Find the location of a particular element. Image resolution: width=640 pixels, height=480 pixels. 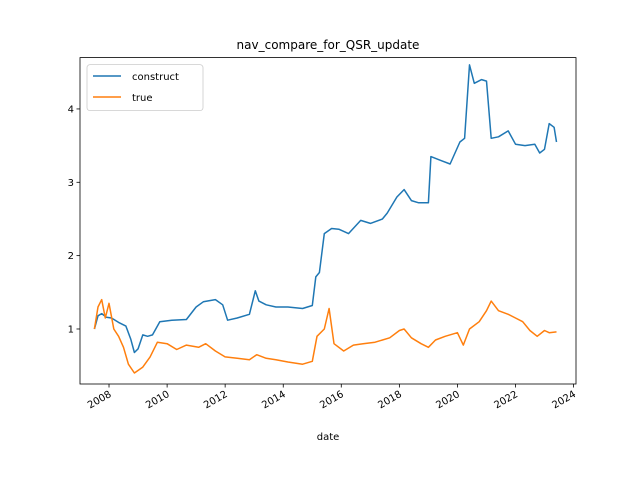

y-tick-label: 4 is located at coordinates (71, 109).